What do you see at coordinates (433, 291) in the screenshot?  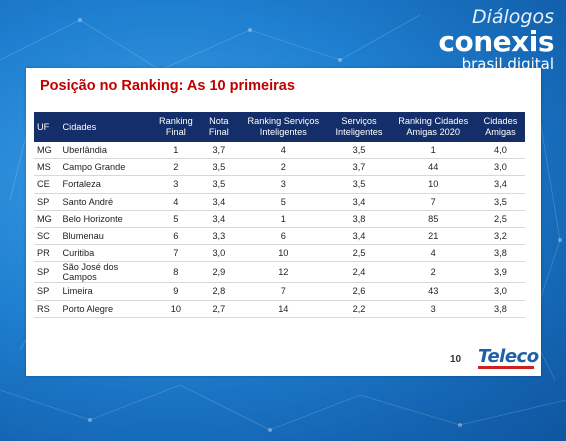 I see `table-cell: 43` at bounding box center [433, 291].